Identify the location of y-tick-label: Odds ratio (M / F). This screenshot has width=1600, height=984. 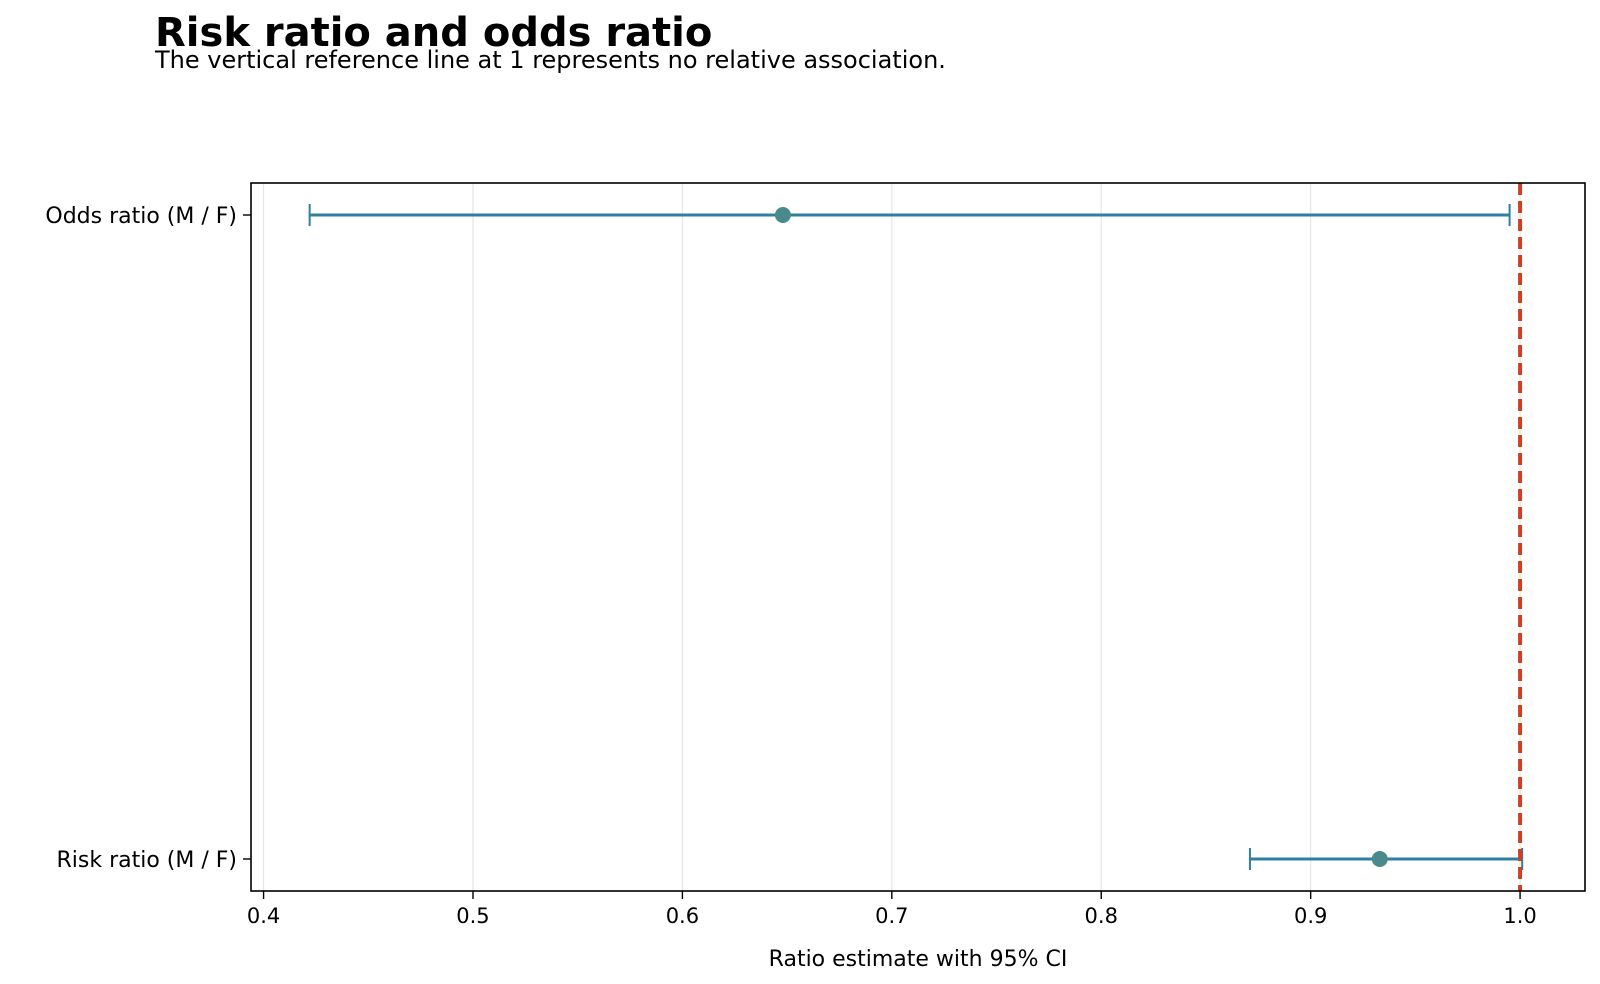
(141, 216).